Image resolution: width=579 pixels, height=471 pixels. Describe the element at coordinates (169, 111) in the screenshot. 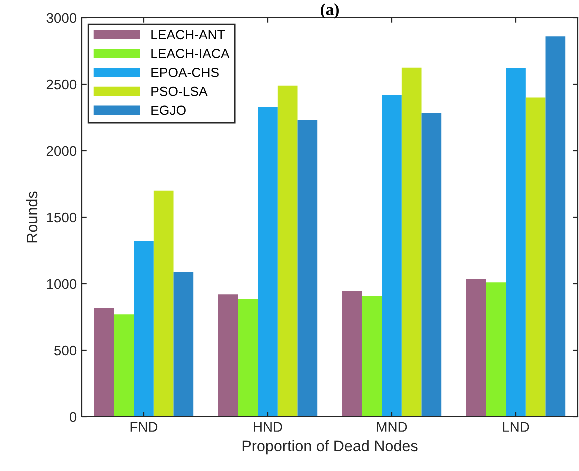

I see `legend-label: EGJO` at that location.